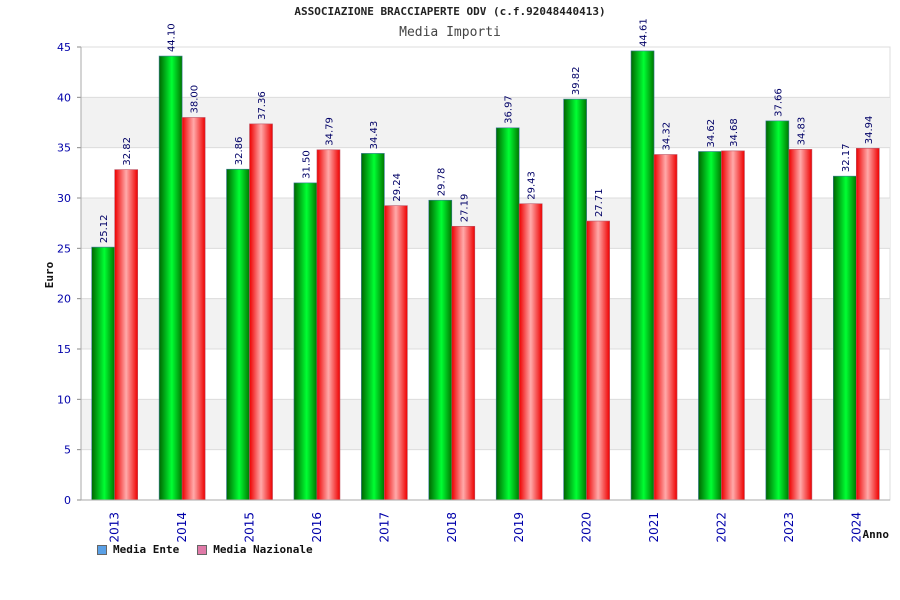 The image size is (900, 600). Describe the element at coordinates (667, 136) in the screenshot. I see `data-label: 34.32` at that location.